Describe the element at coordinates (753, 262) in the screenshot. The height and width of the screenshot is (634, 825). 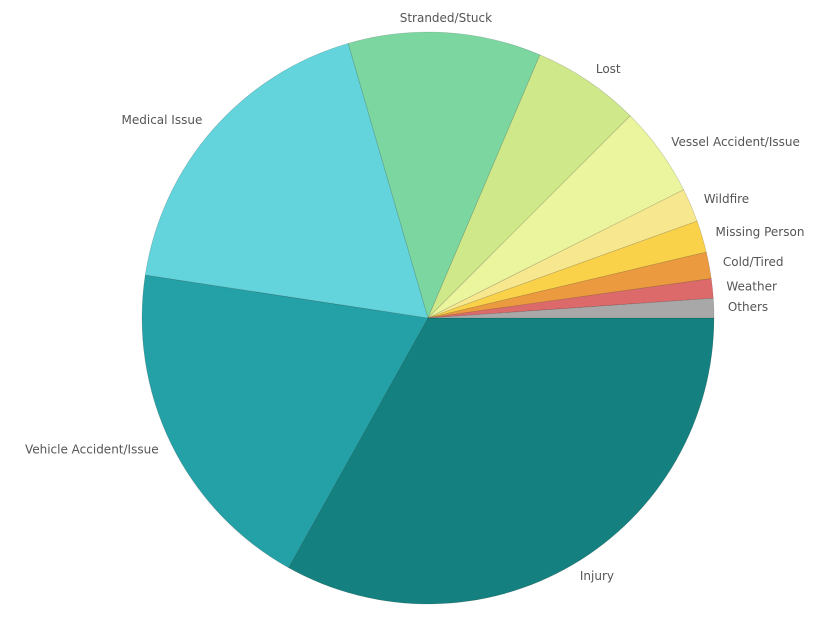
I see `slice-label: Cold/Tired` at that location.